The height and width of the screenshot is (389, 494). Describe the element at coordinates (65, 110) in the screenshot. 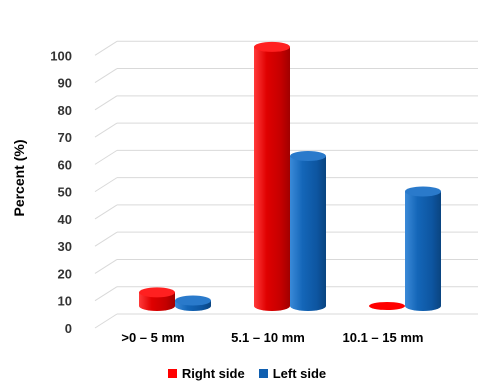

I see `y-tick-label: 80` at that location.